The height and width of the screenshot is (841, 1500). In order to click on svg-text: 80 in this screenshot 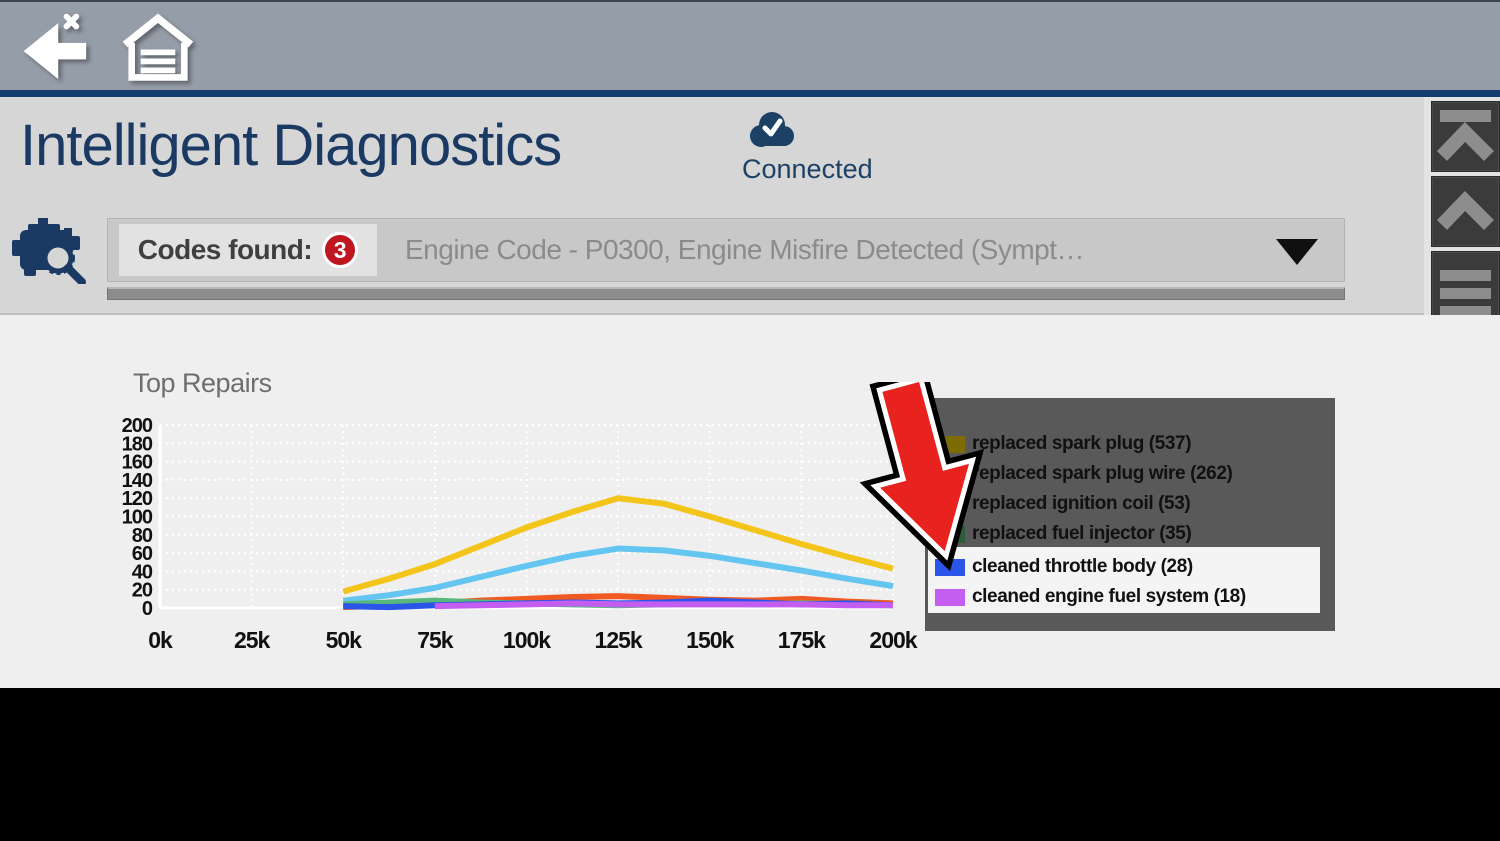, I will do `click(142, 536)`.